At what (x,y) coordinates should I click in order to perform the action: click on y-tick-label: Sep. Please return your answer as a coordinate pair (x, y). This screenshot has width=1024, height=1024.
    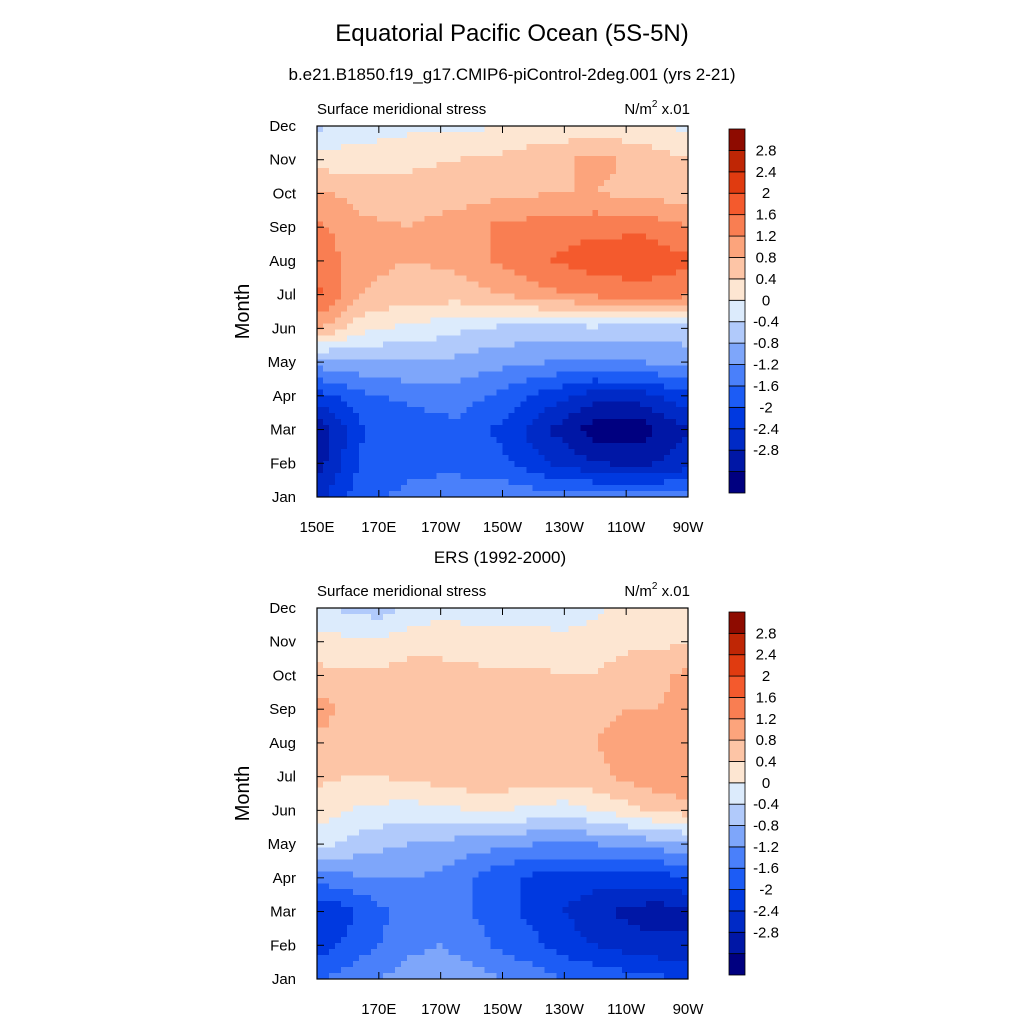
    Looking at the image, I should click on (282, 227).